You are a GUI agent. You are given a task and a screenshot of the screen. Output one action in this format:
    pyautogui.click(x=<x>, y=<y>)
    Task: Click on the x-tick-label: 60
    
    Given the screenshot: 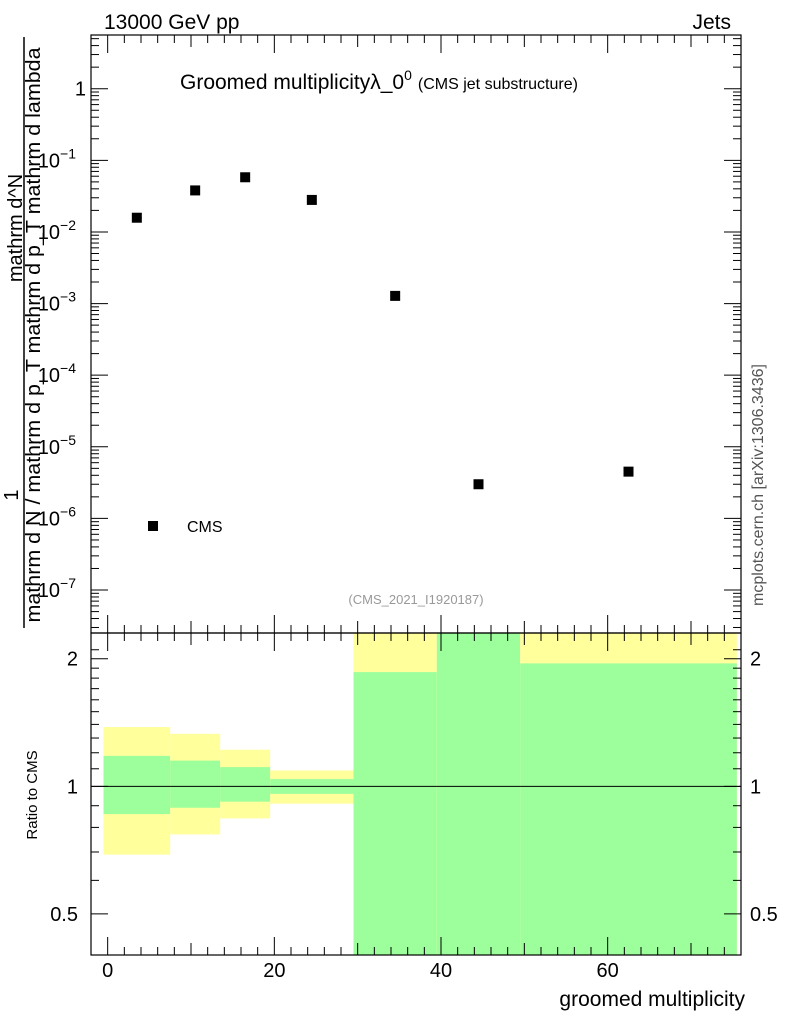 What is the action you would take?
    pyautogui.click(x=608, y=971)
    